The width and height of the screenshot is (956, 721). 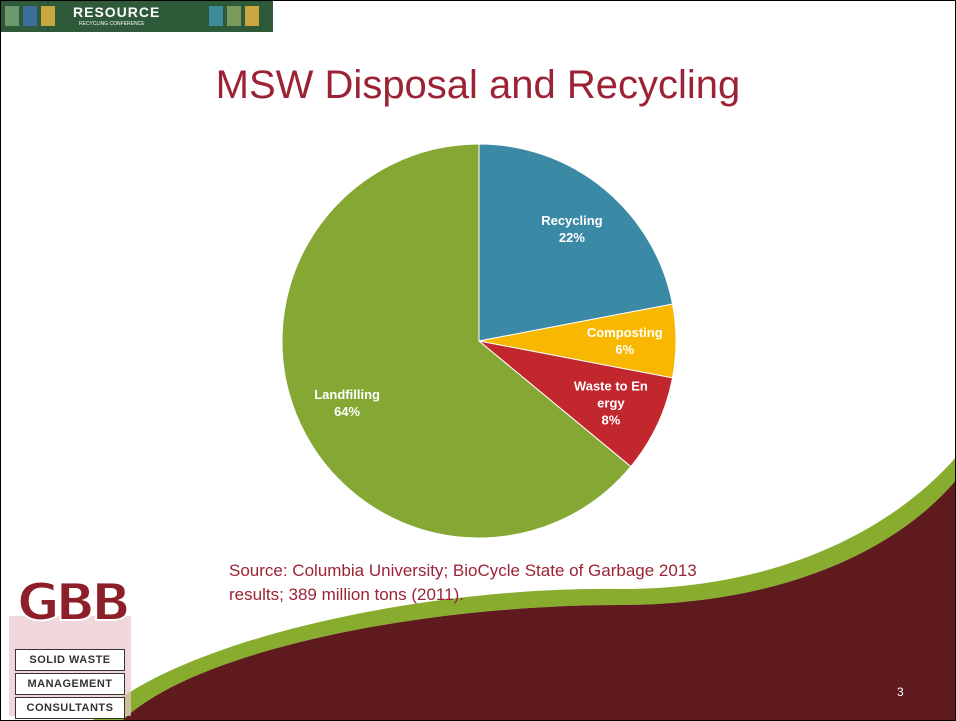 I want to click on slice-value: 64%, so click(x=347, y=412).